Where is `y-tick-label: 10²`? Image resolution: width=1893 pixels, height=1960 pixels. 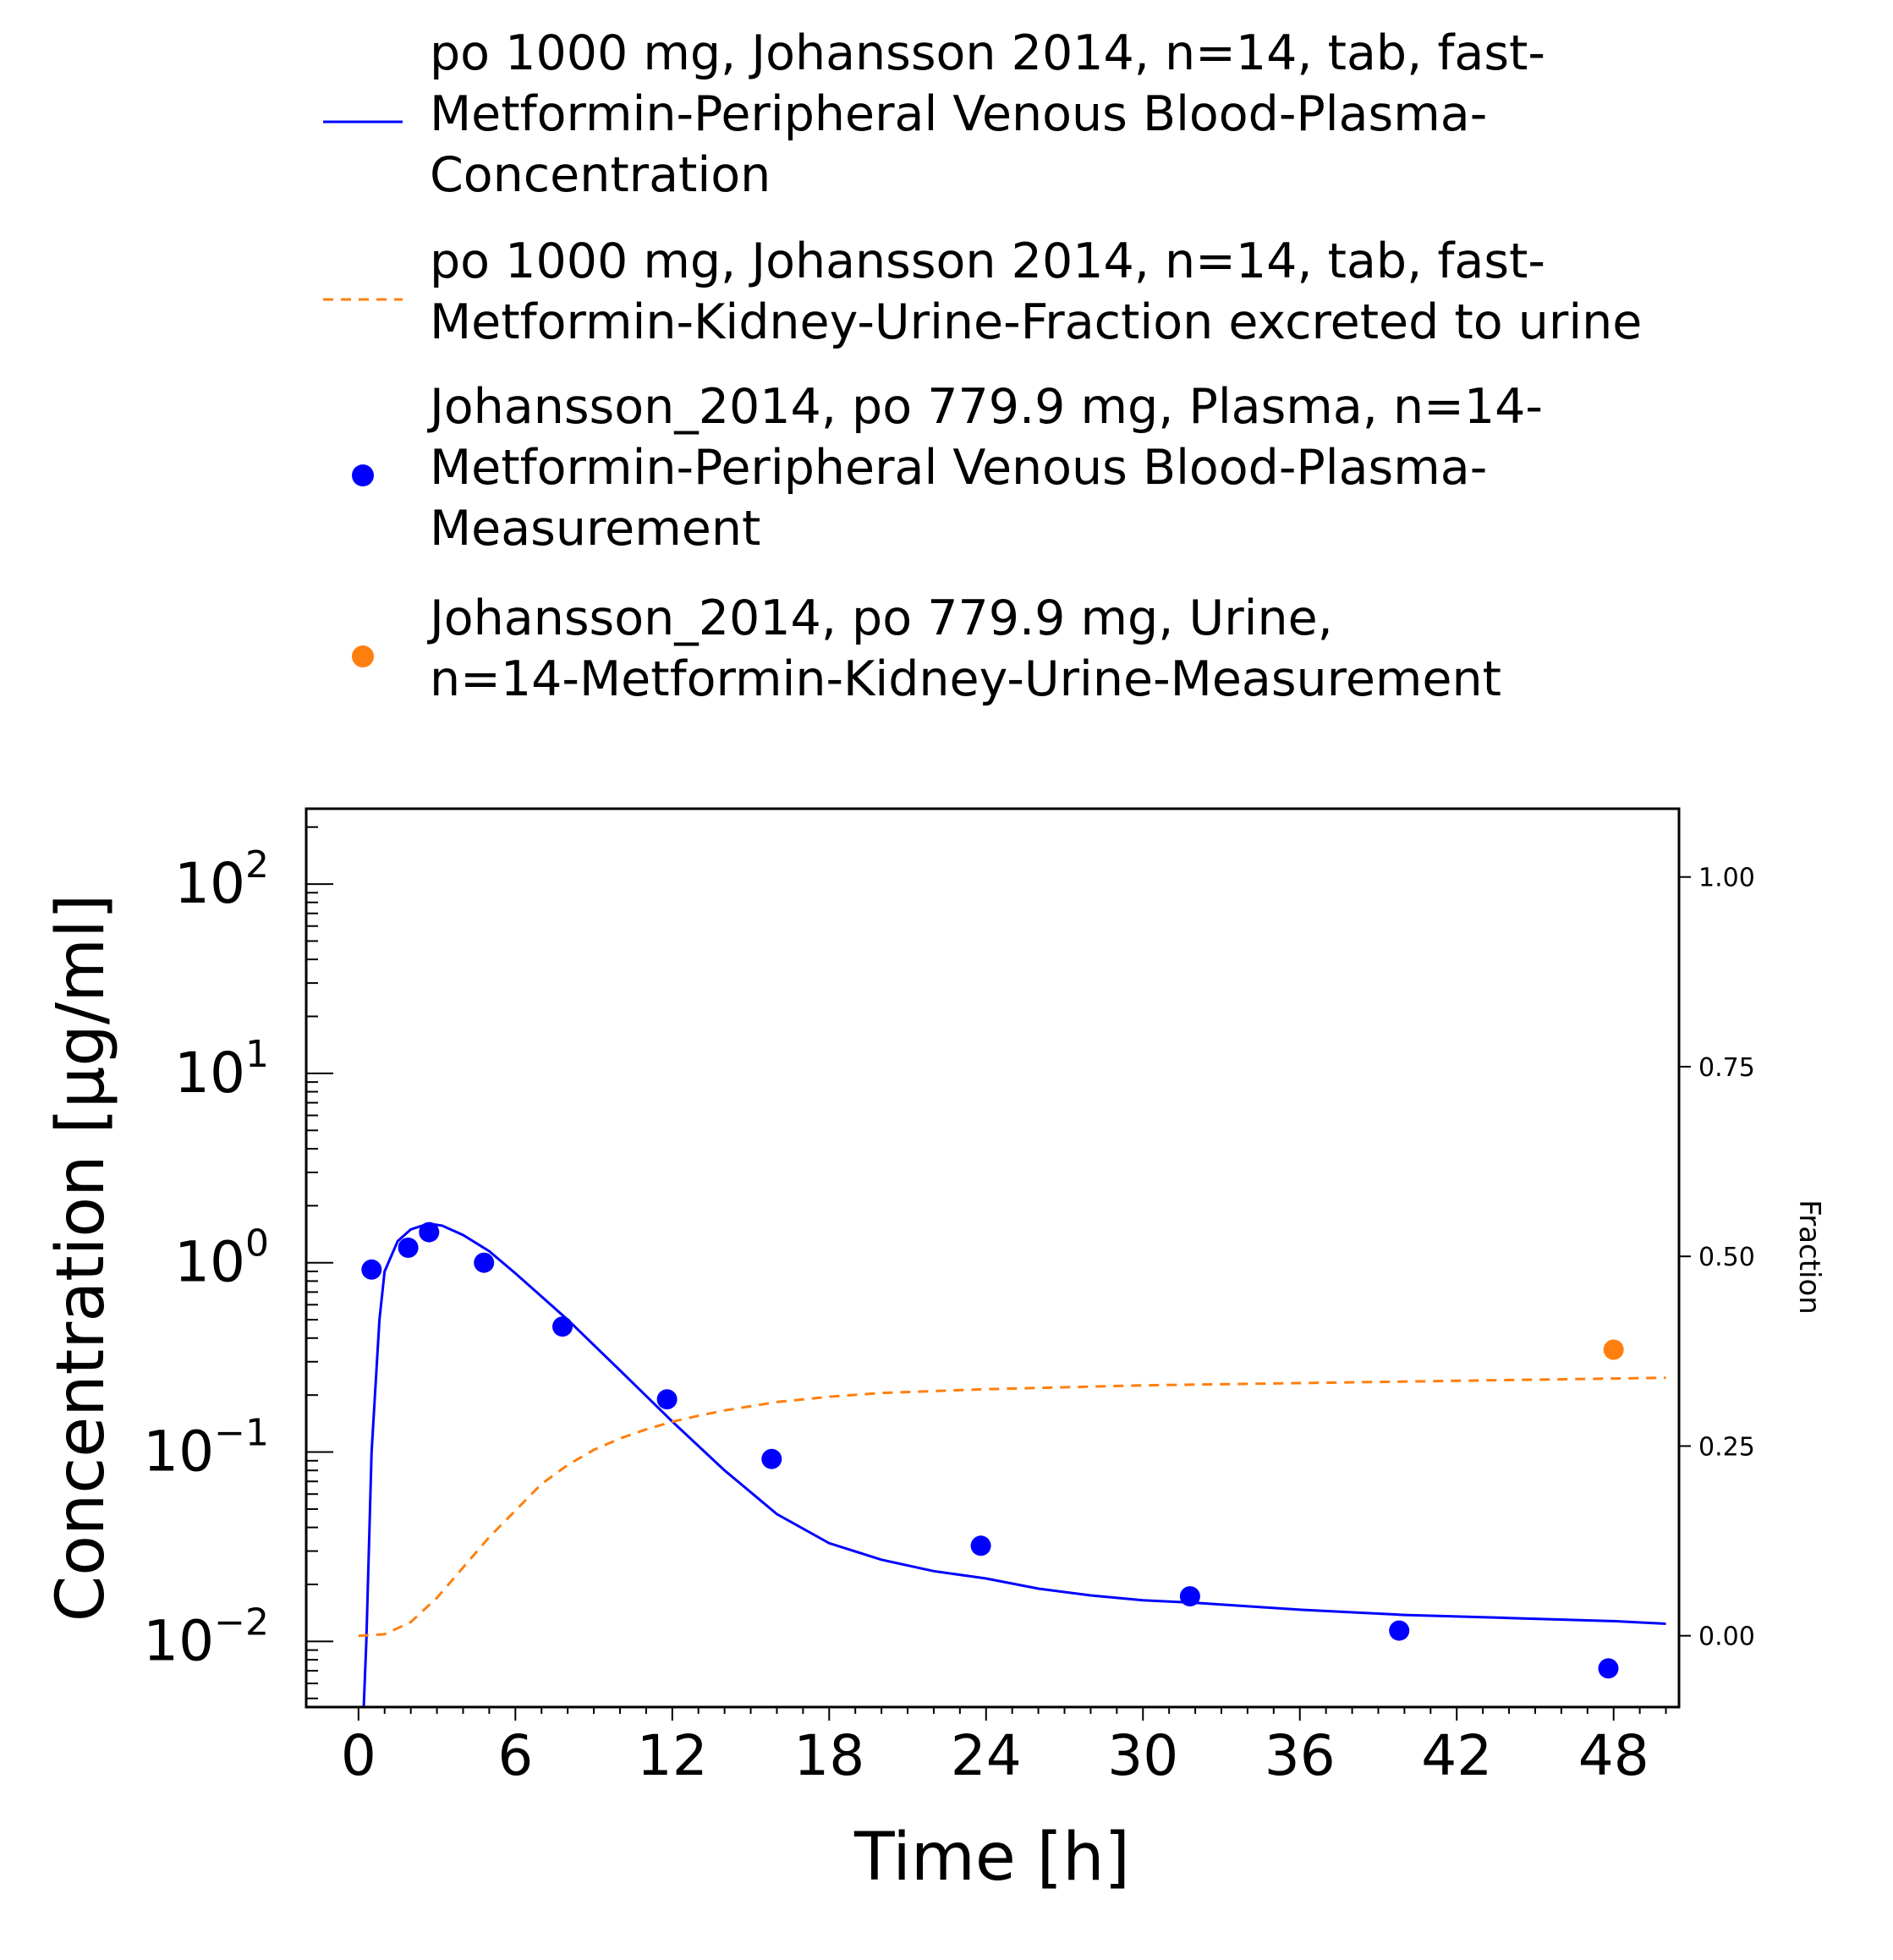
y-tick-label: 10² is located at coordinates (221, 879).